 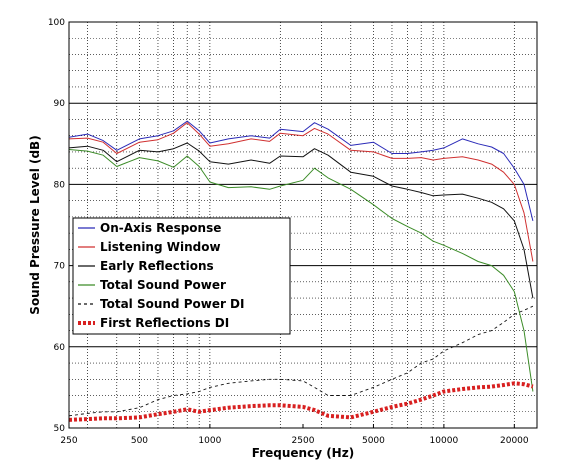 I want to click on x-tick-label: 2500, so click(x=303, y=441).